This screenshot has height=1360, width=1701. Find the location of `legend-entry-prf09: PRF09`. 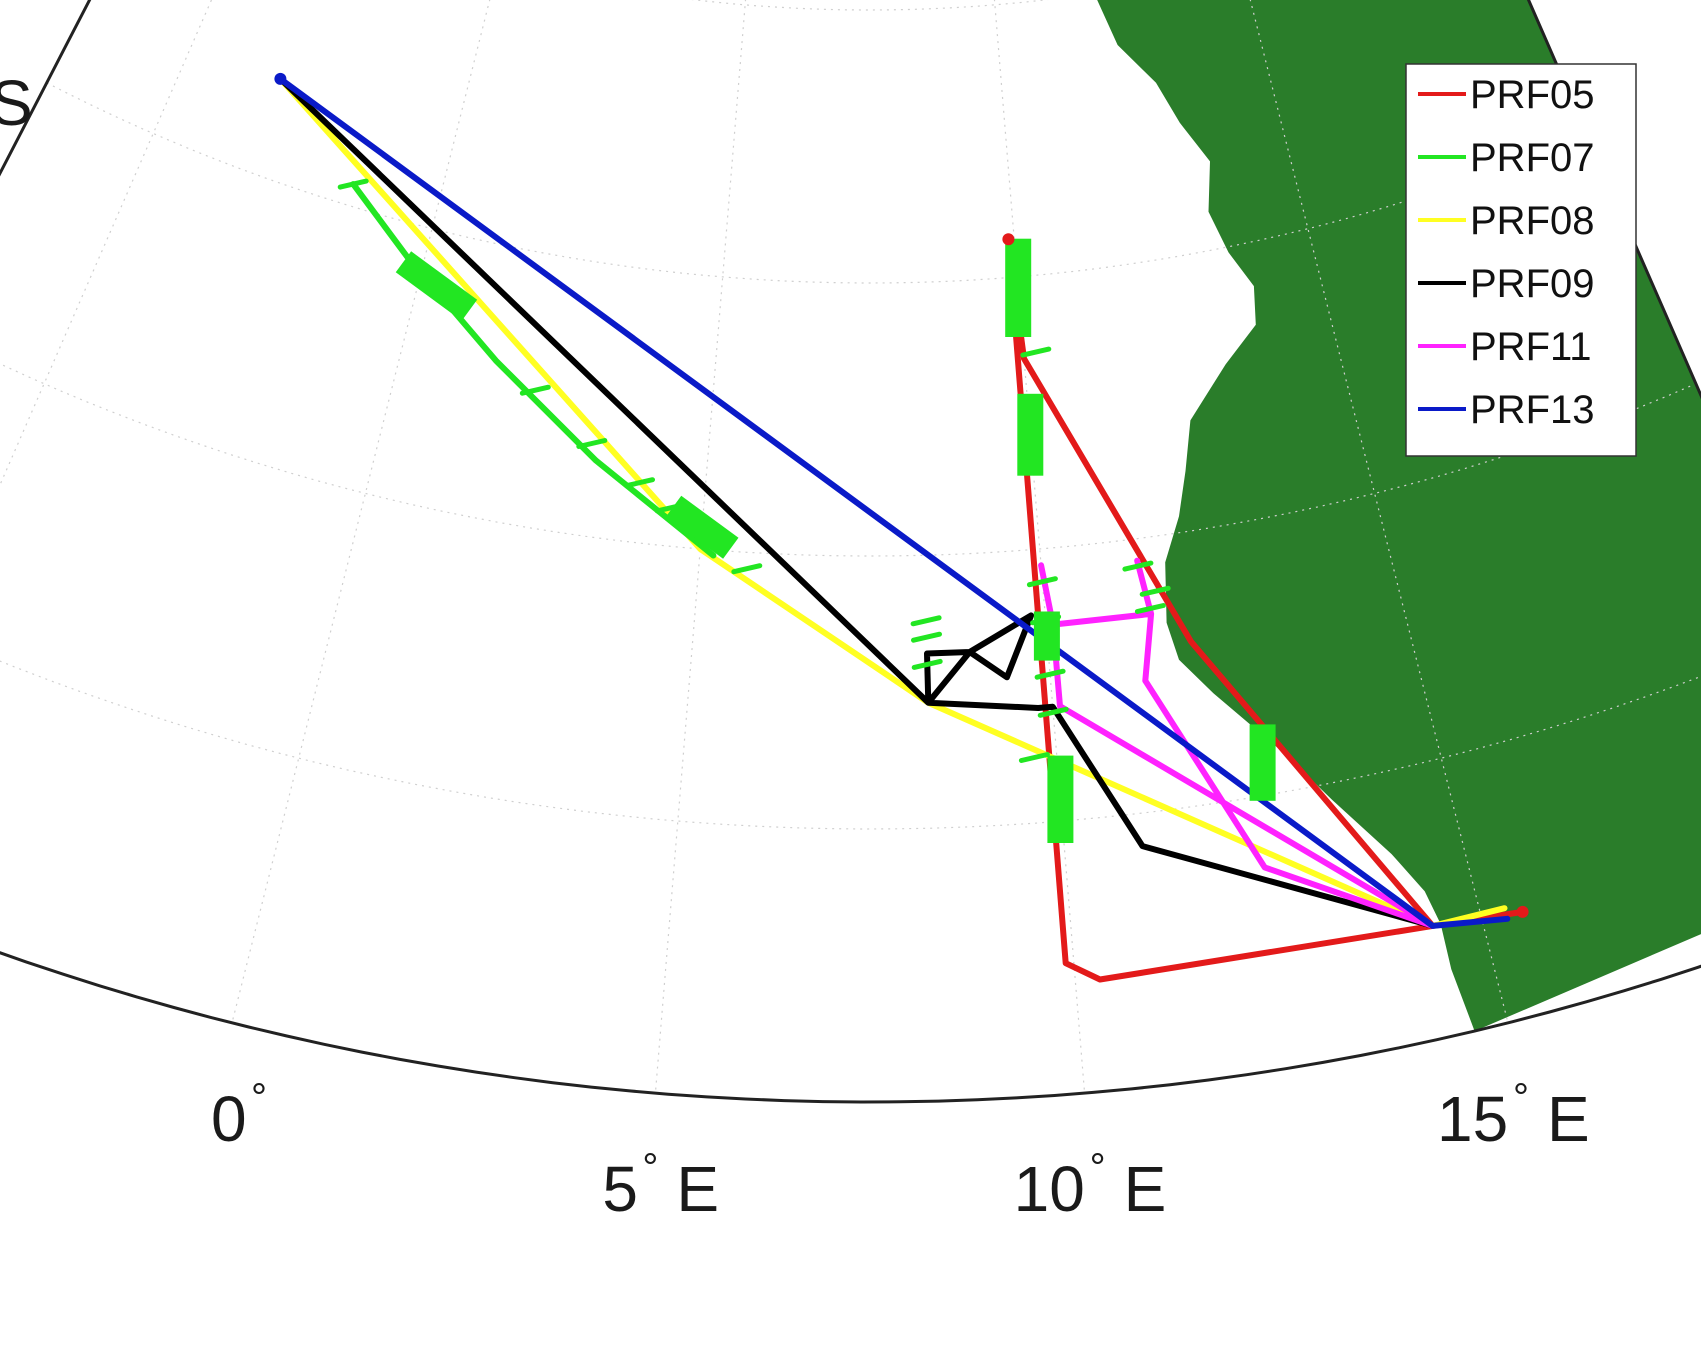

legend-entry-prf09: PRF09 is located at coordinates (1506, 284).